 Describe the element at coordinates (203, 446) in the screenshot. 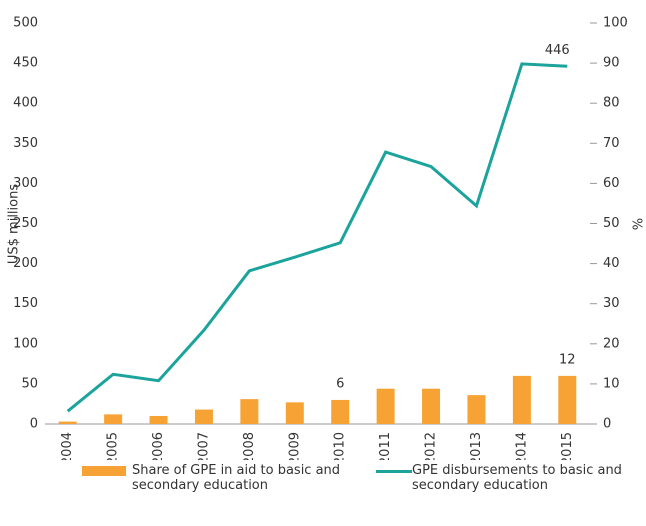

I see `x-tick-label: 2007` at that location.